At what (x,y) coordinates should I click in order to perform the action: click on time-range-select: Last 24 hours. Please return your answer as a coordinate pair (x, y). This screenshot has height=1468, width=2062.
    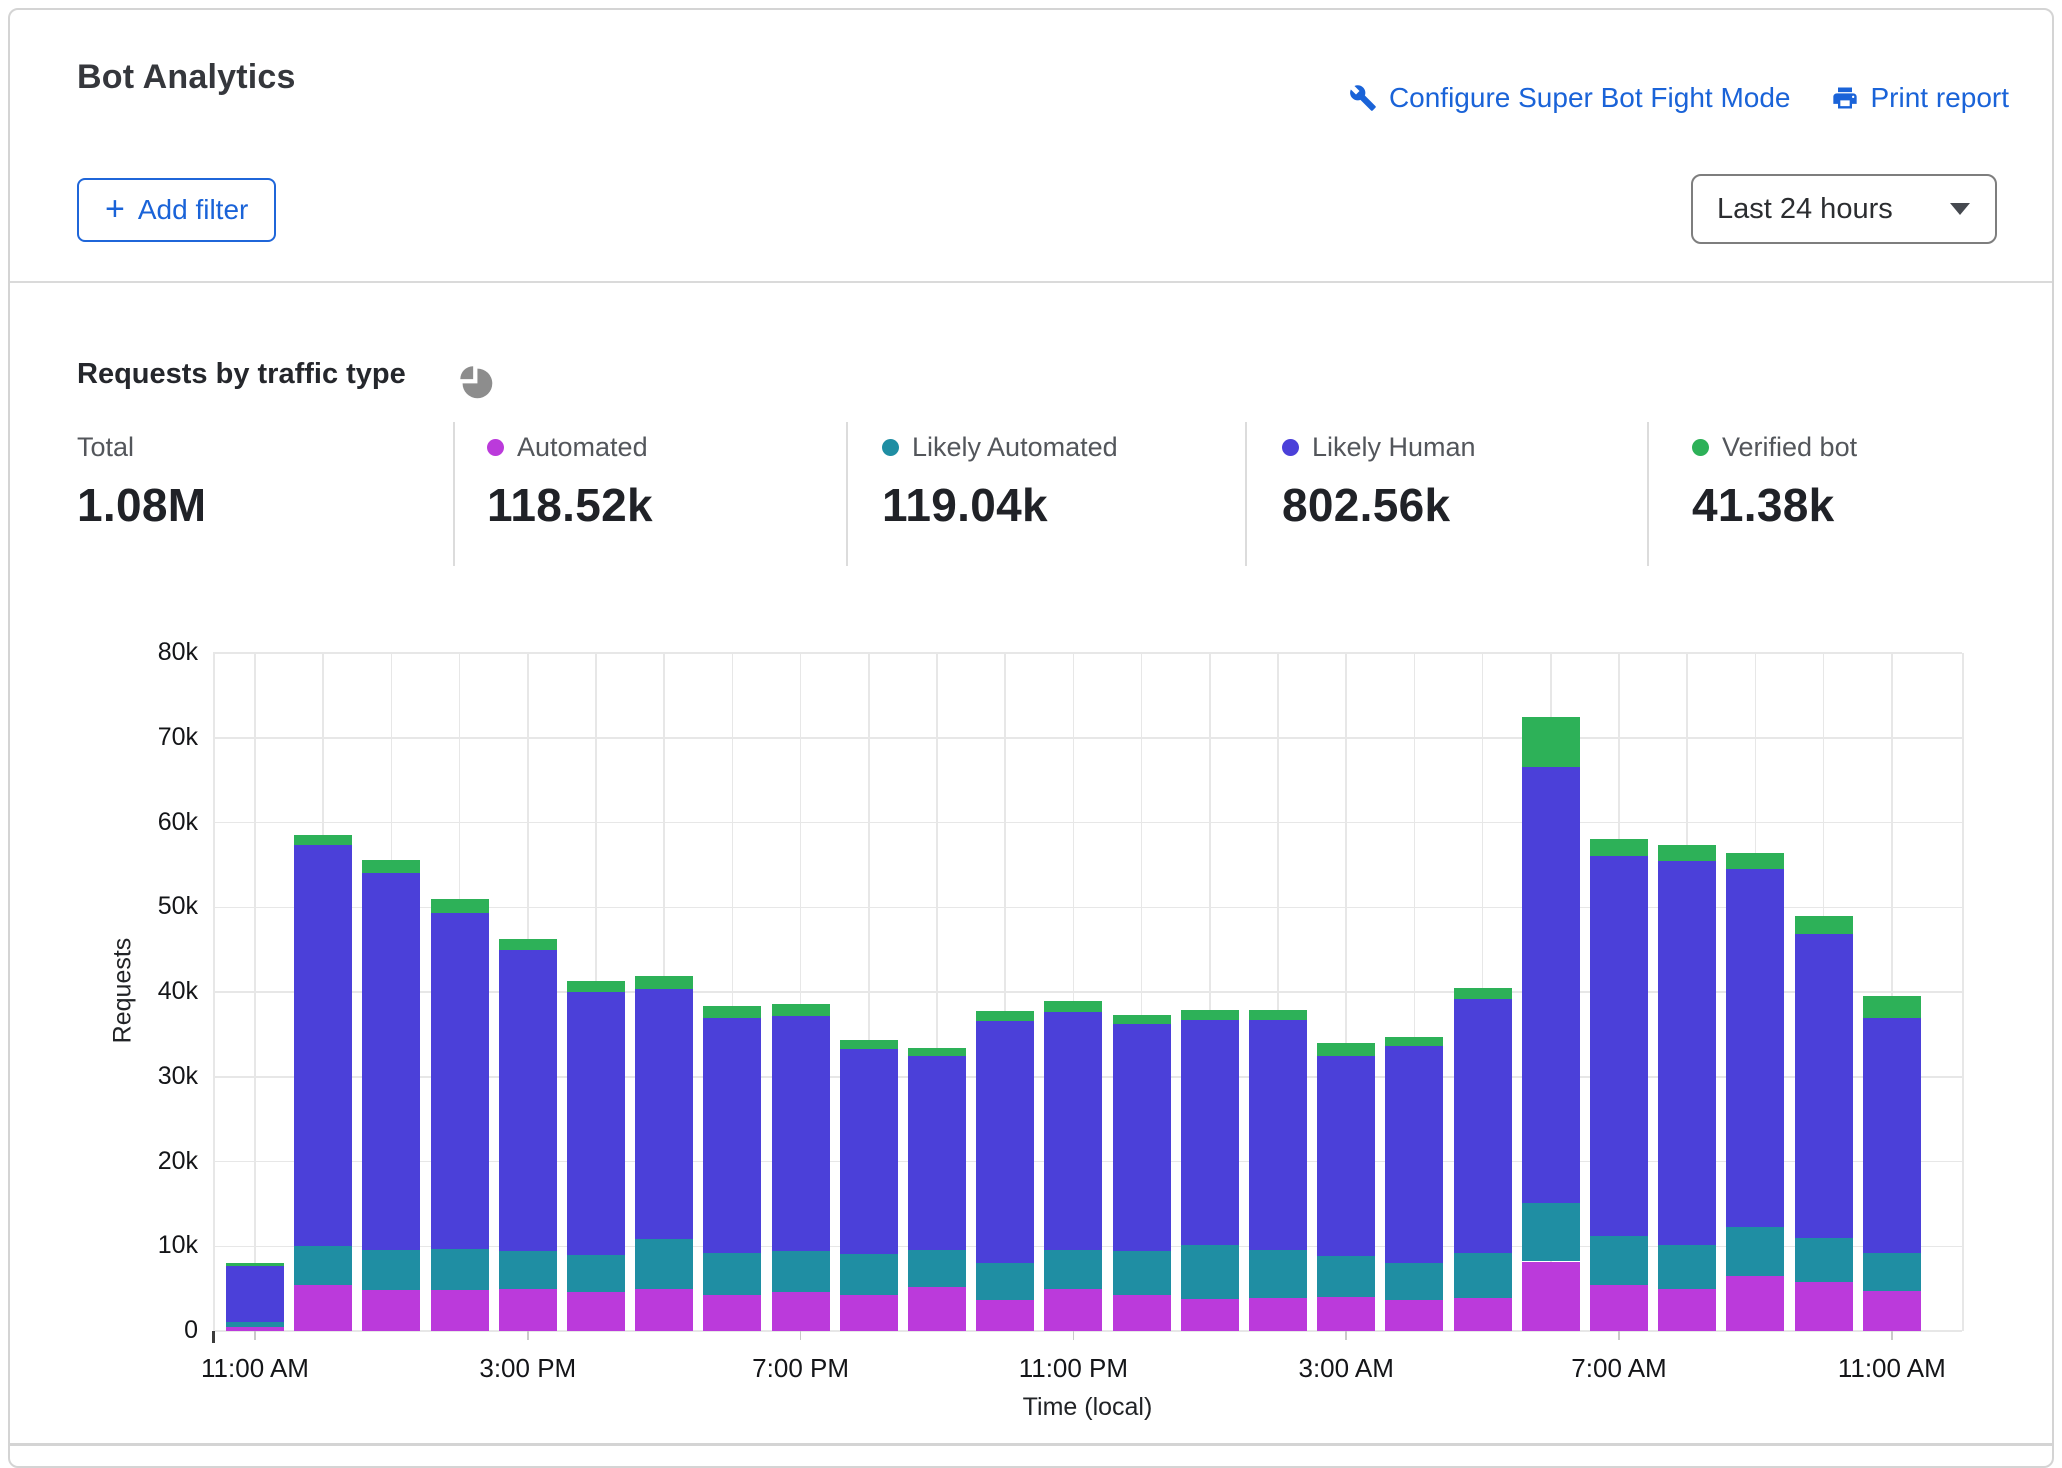
    Looking at the image, I should click on (1844, 209).